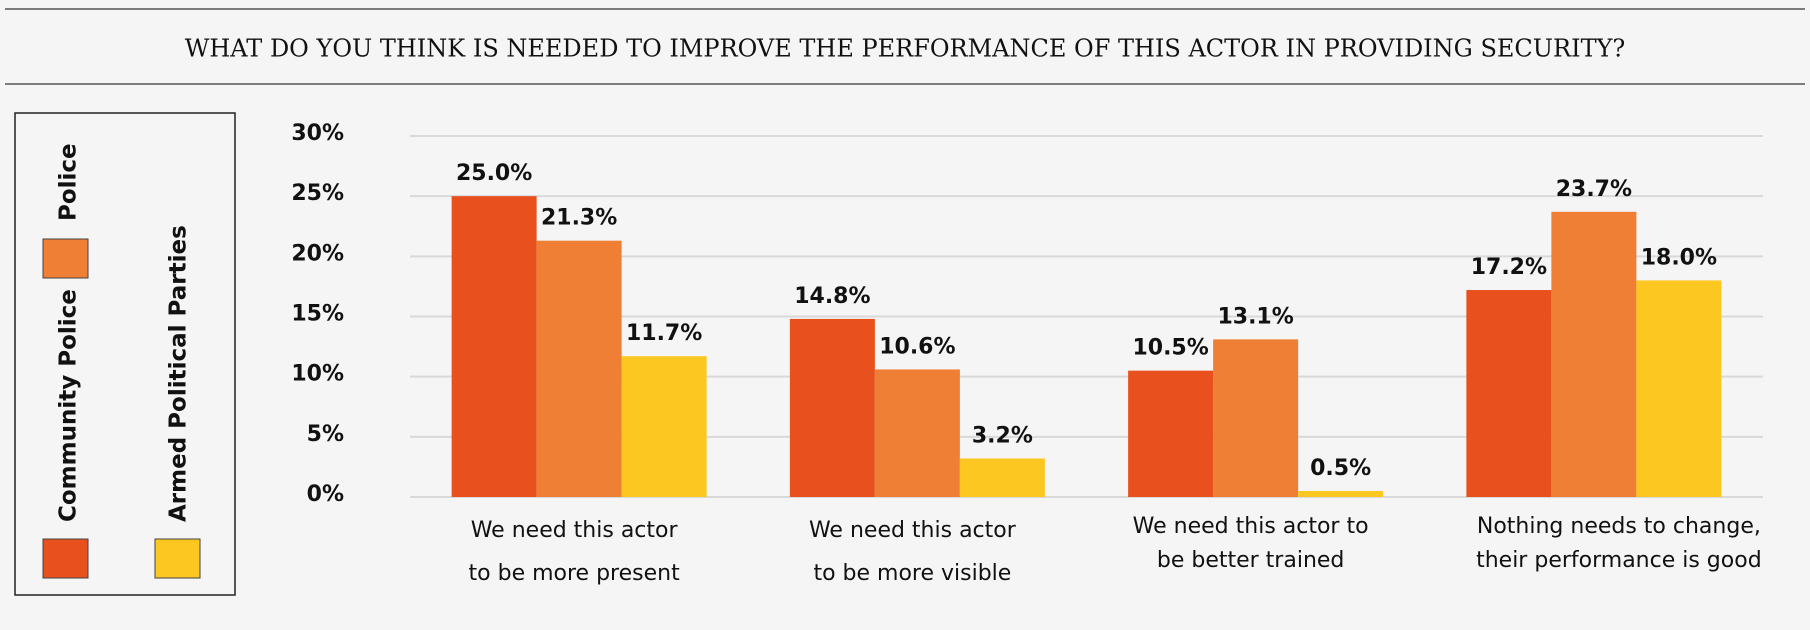  I want to click on legend-label: Police, so click(69, 182).